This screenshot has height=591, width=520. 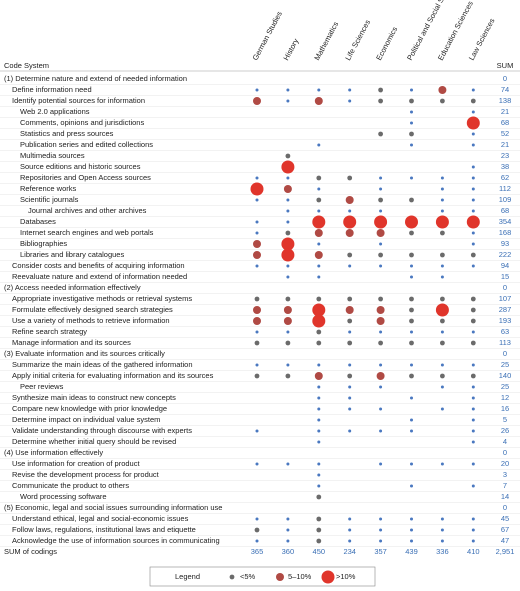 I want to click on sum-row-label: SUM of codings, so click(x=30, y=551).